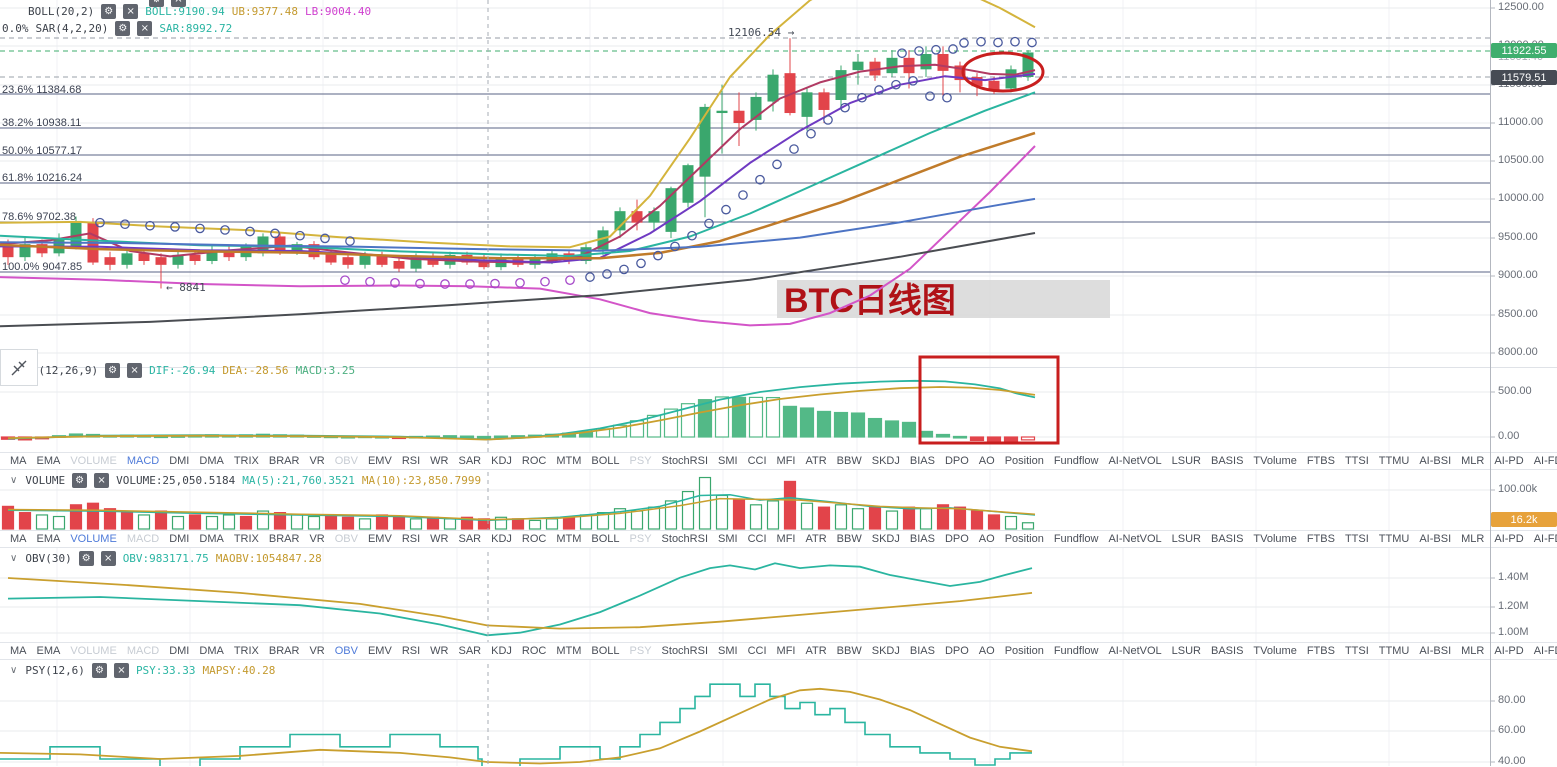 The width and height of the screenshot is (1557, 767). Describe the element at coordinates (786, 651) in the screenshot. I see `tab-mfi: MFI` at that location.